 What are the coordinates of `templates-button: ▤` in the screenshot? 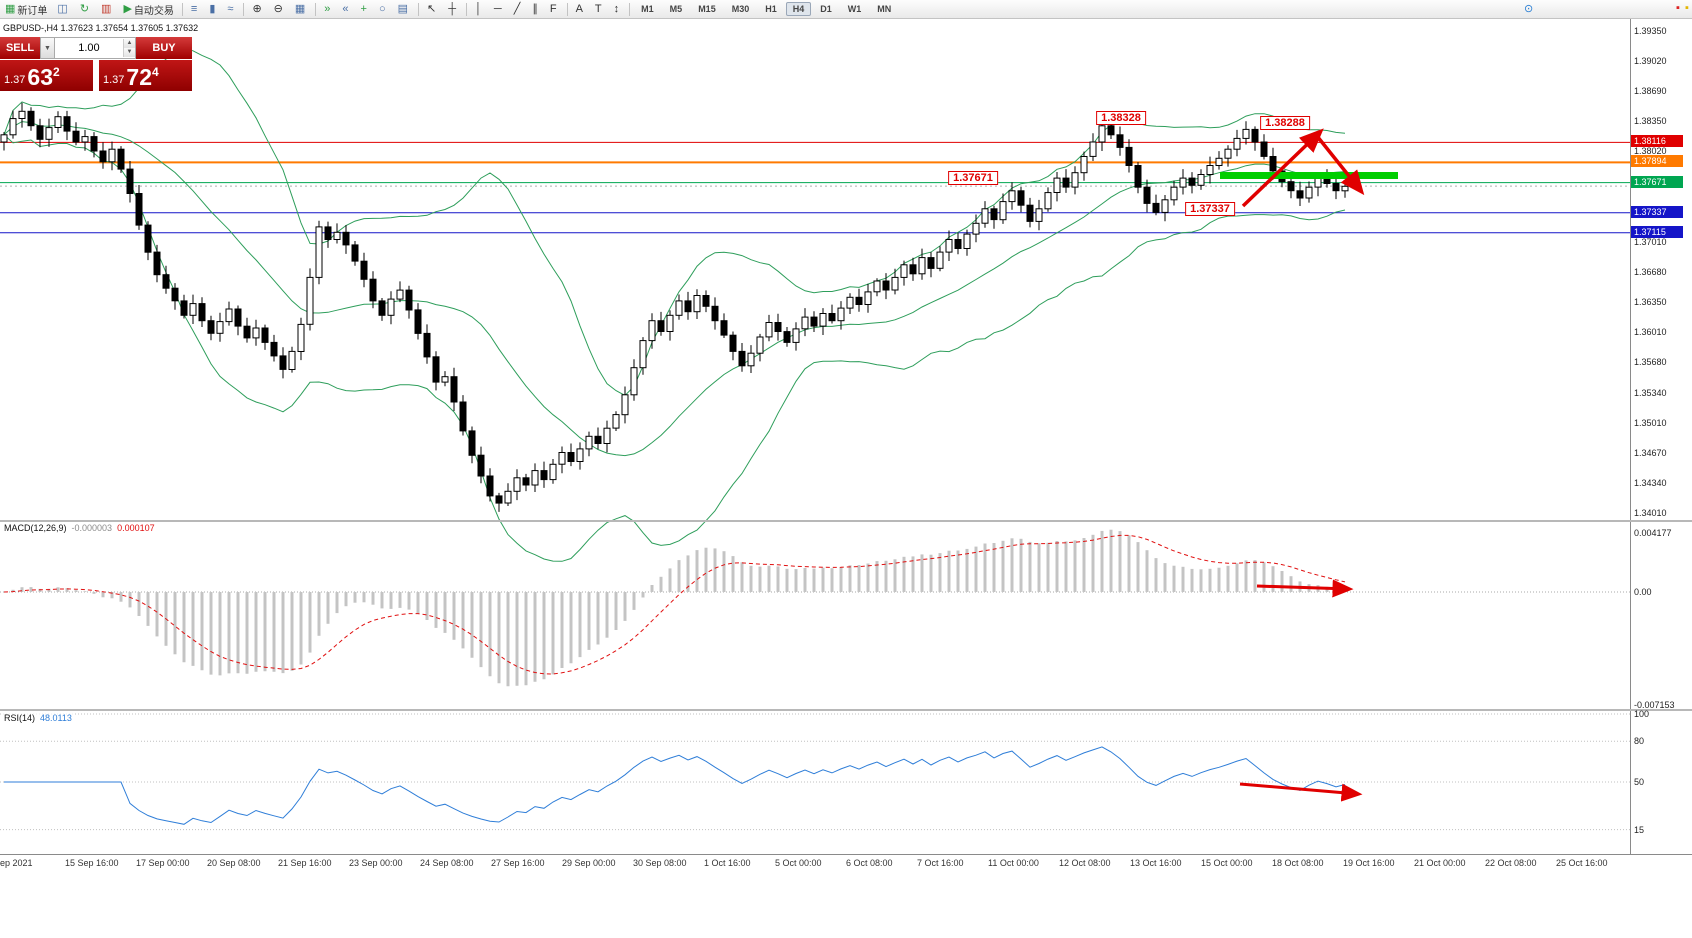 It's located at (404, 9).